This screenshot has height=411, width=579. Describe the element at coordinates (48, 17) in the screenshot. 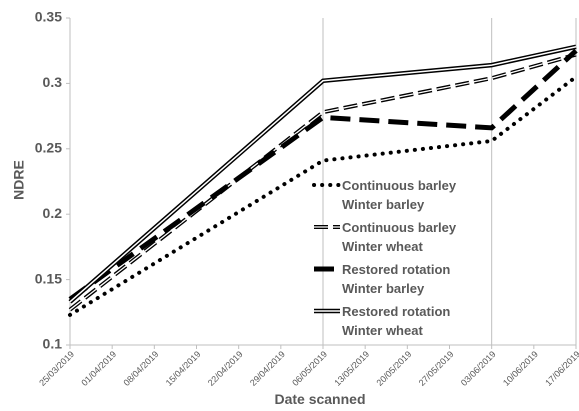

I see `y-tick-label: 0.35` at that location.